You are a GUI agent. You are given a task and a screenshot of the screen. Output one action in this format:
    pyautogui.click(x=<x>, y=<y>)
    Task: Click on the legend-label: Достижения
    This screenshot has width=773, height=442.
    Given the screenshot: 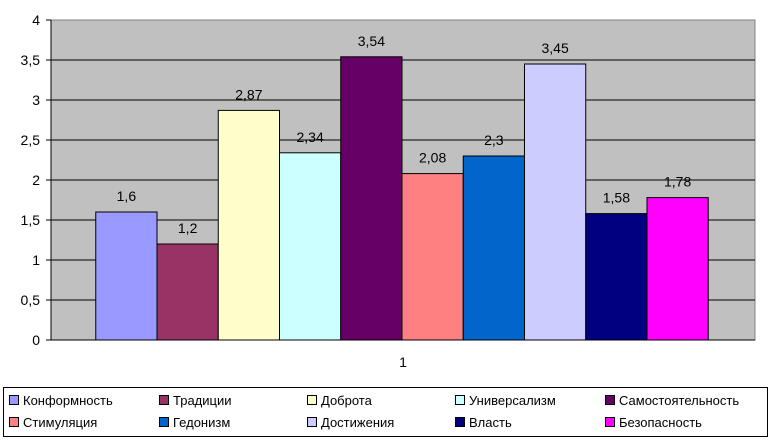 What is the action you would take?
    pyautogui.click(x=358, y=422)
    